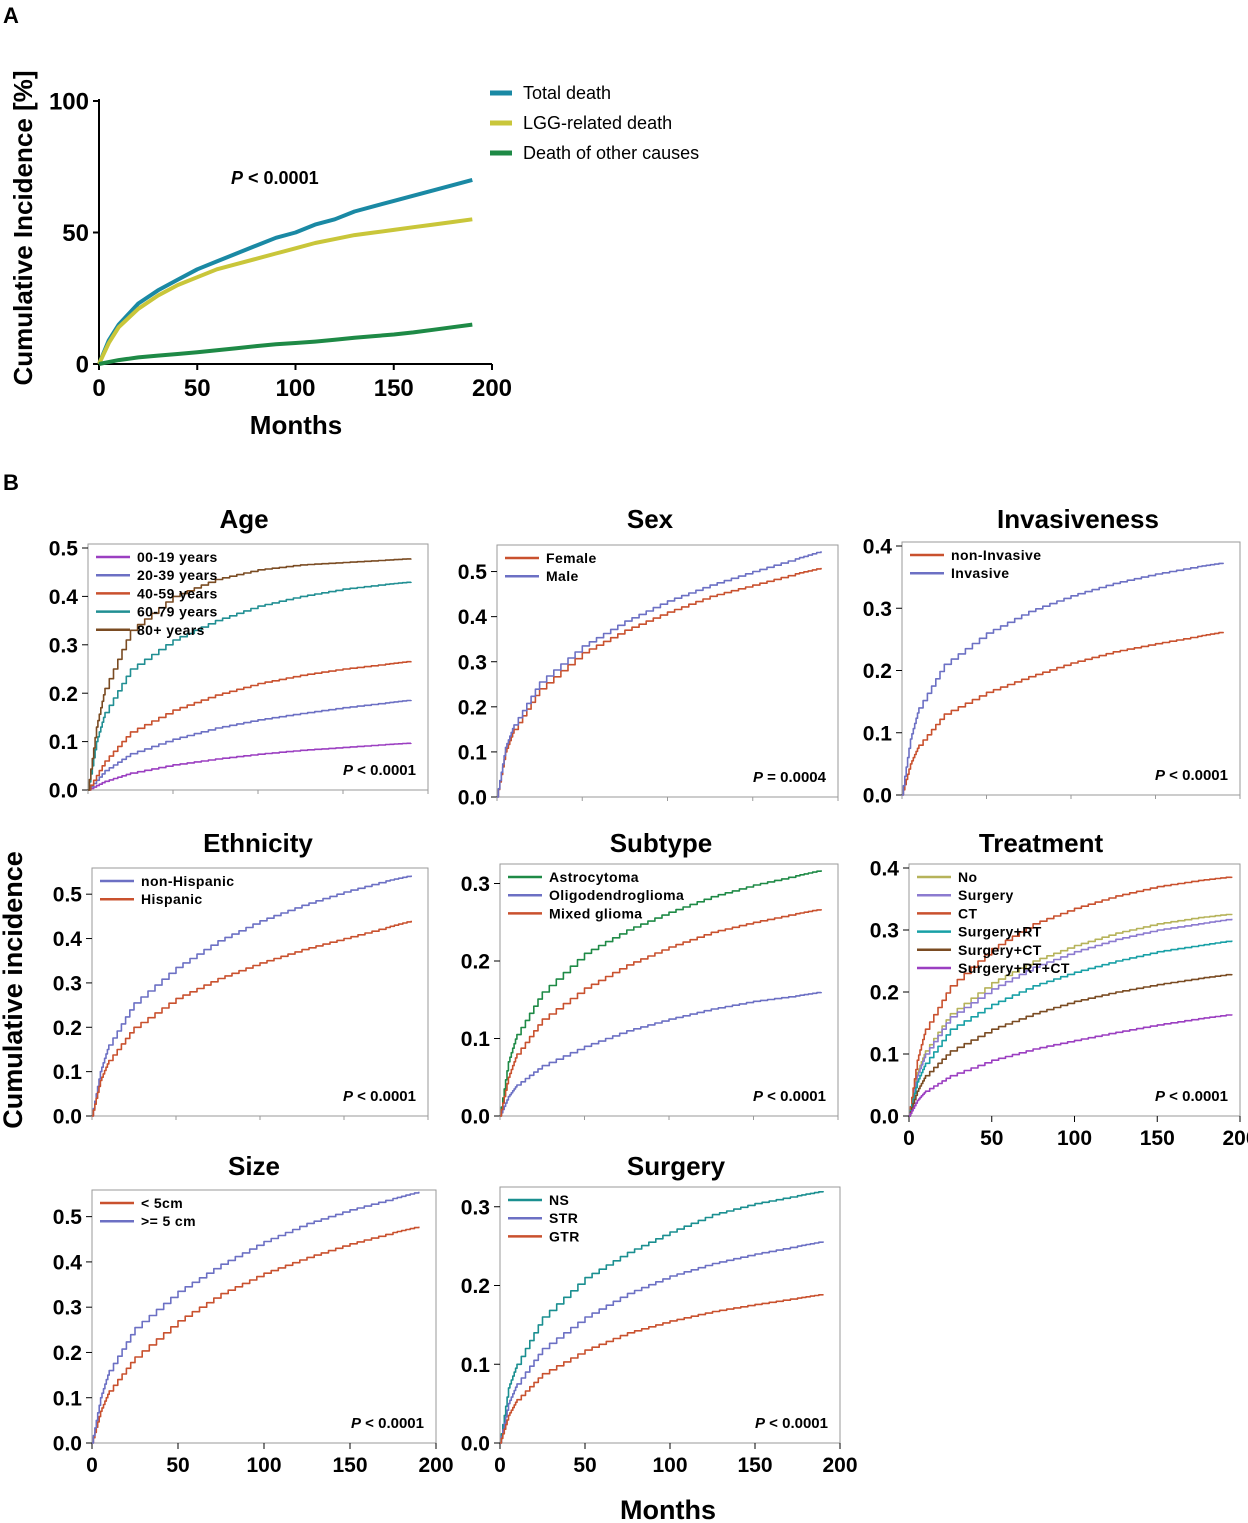  I want to click on legend-label: No, so click(967, 877).